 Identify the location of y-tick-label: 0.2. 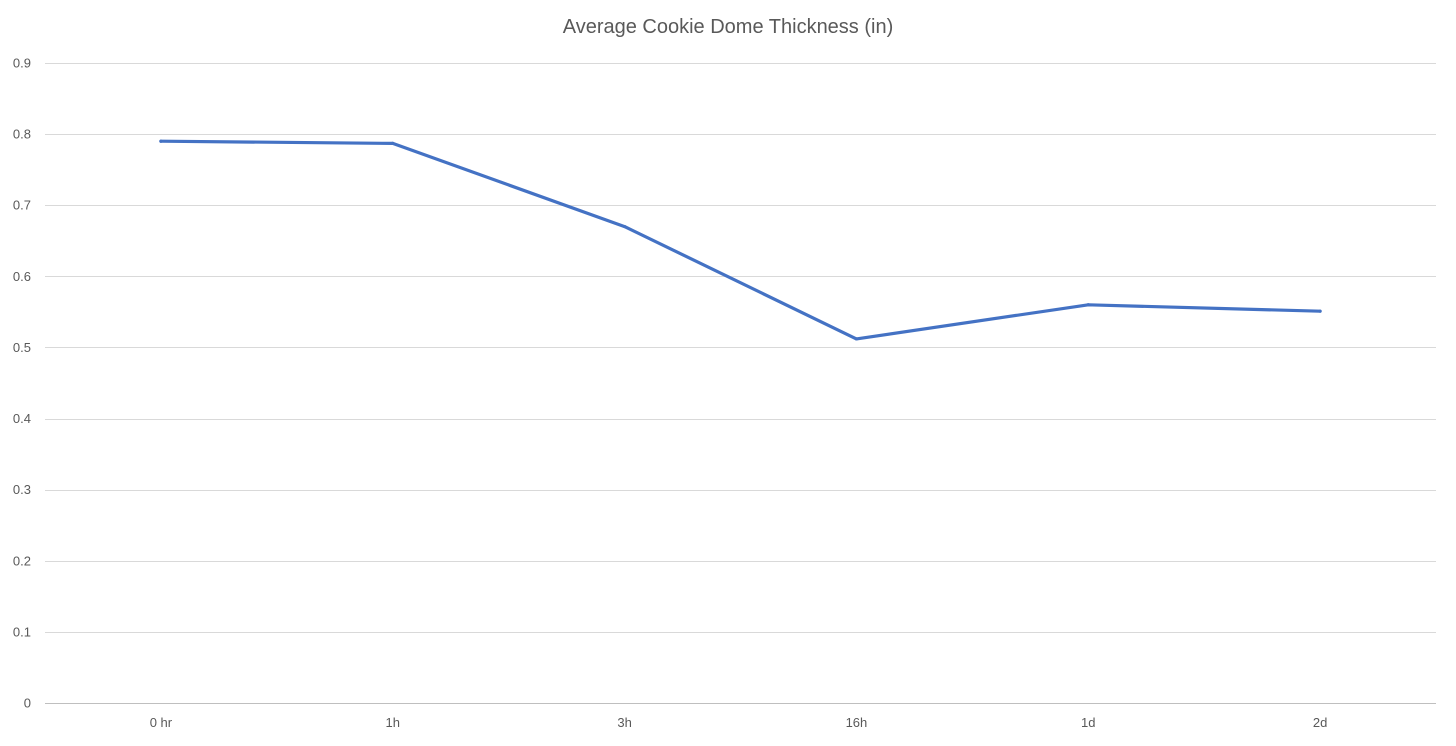
(22, 560).